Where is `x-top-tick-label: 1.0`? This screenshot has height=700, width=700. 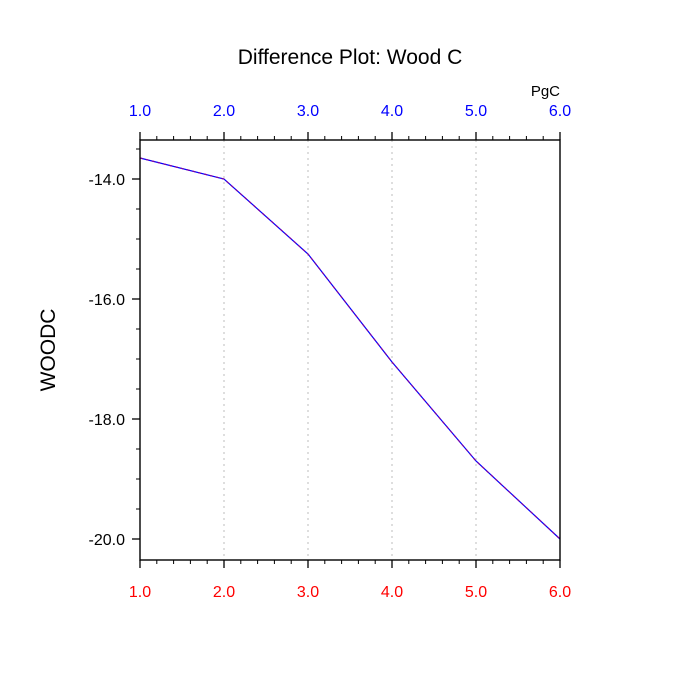 x-top-tick-label: 1.0 is located at coordinates (140, 111).